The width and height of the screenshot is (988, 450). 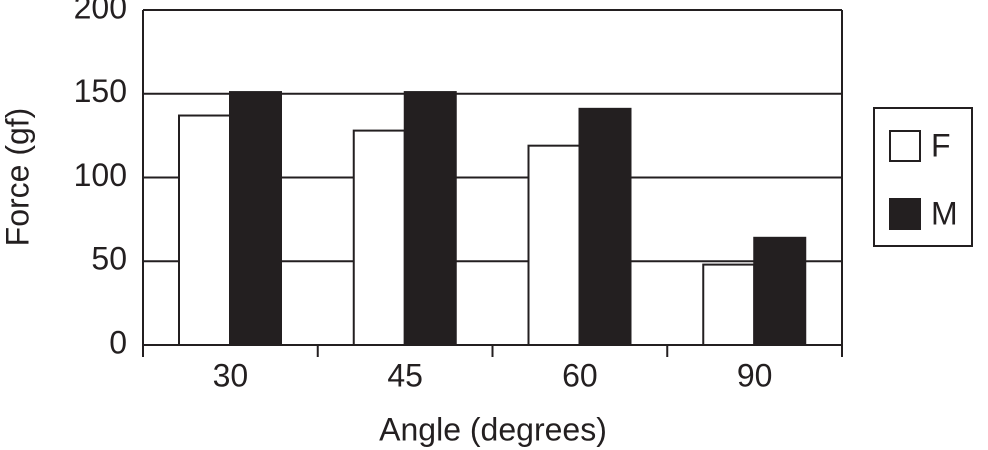 I want to click on legend-label: F, so click(x=941, y=145).